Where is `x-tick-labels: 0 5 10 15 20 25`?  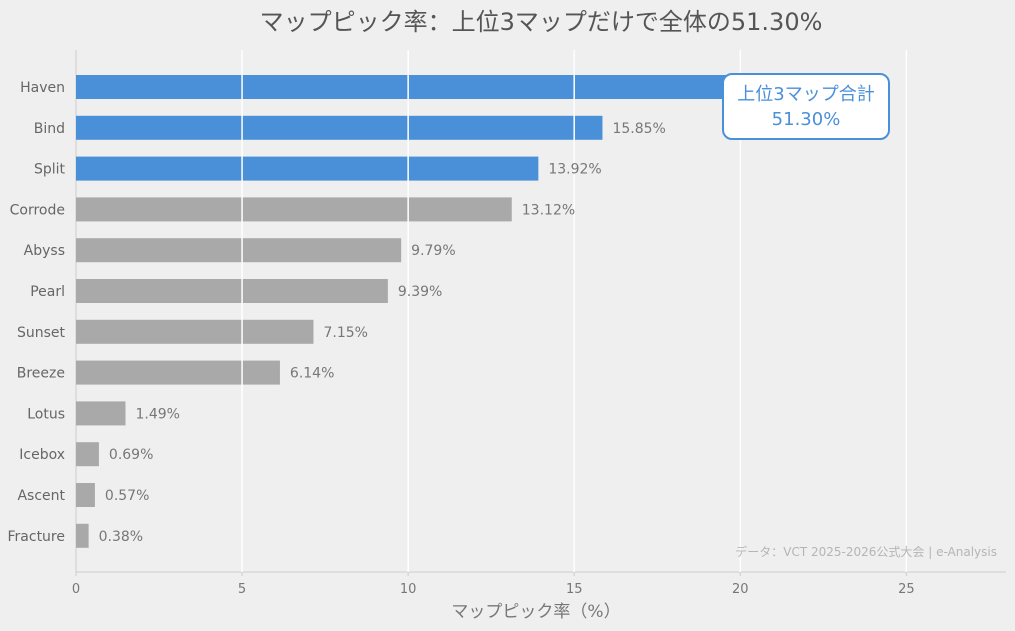
x-tick-labels: 0 5 10 15 20 25 is located at coordinates (493, 589).